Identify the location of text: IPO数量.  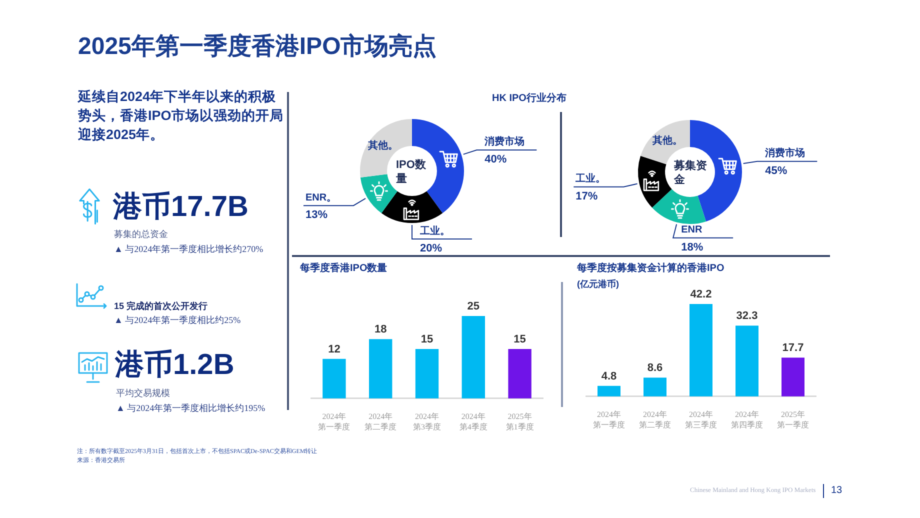
(411, 172).